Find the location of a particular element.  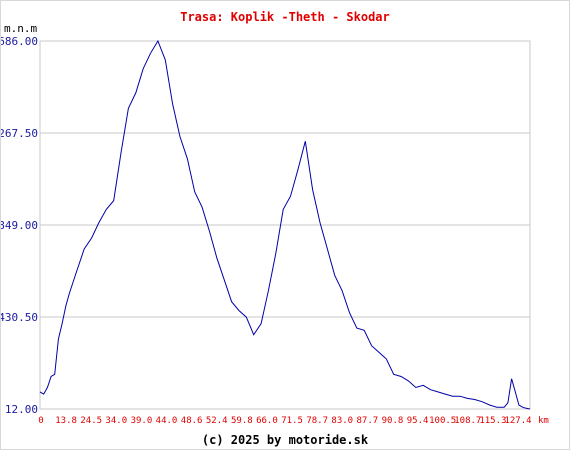

x-tick-label: 83.0 is located at coordinates (342, 421).